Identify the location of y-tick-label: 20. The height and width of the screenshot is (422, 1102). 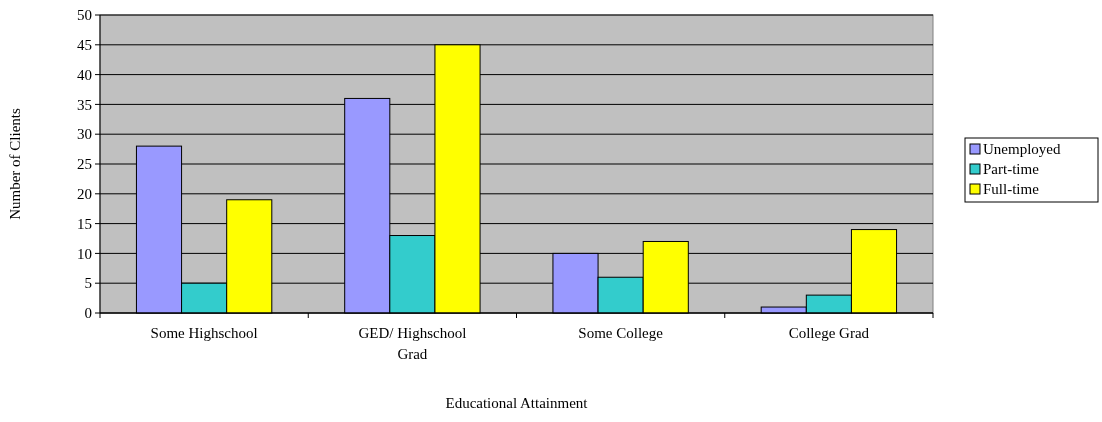
(84, 194).